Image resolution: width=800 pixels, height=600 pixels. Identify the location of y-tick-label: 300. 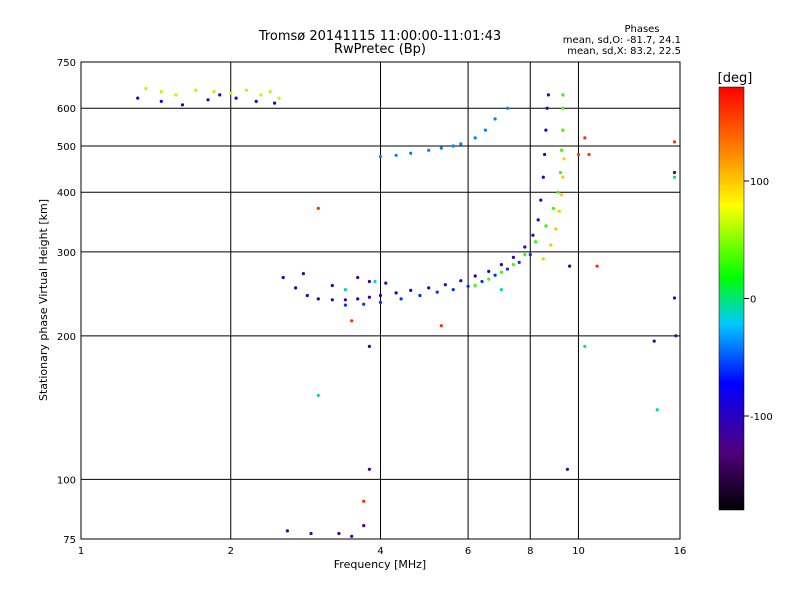
(66, 253).